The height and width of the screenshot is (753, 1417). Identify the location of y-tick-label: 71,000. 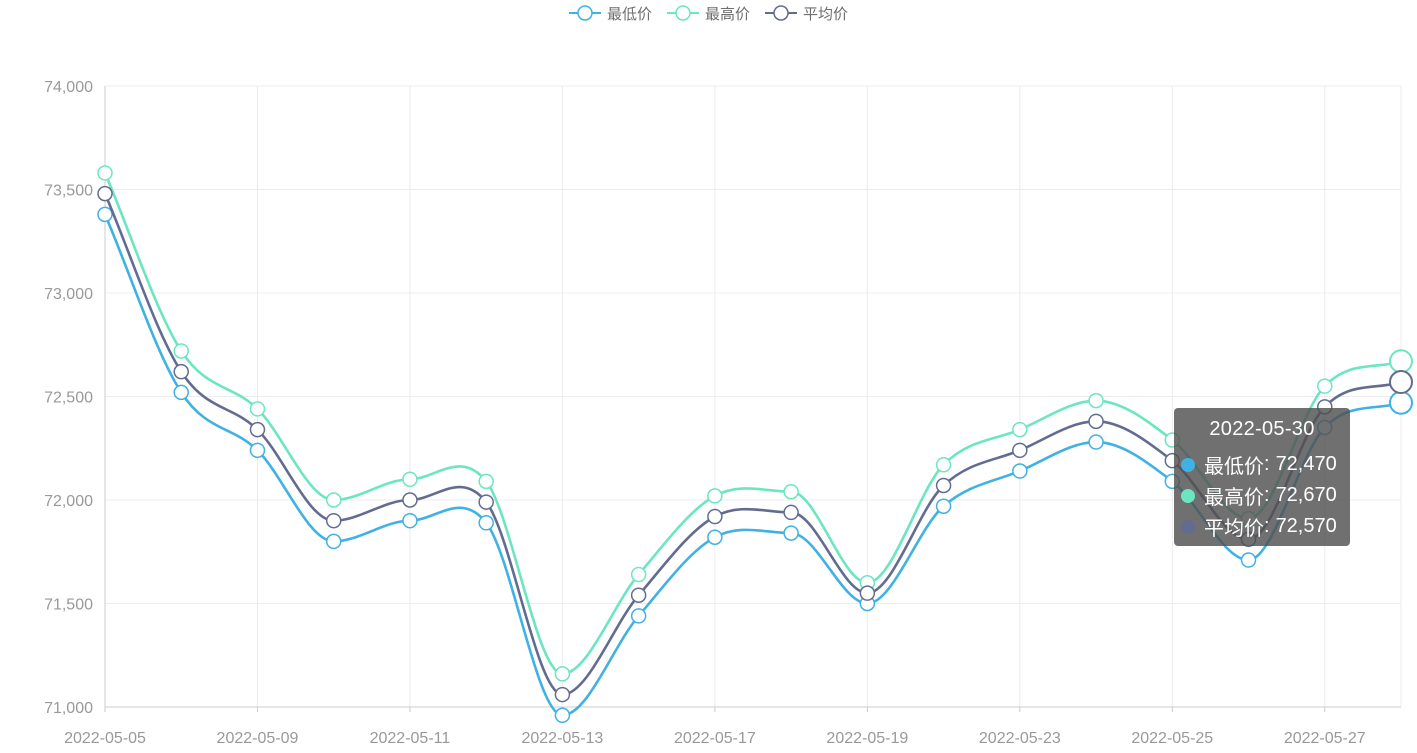
(68, 708).